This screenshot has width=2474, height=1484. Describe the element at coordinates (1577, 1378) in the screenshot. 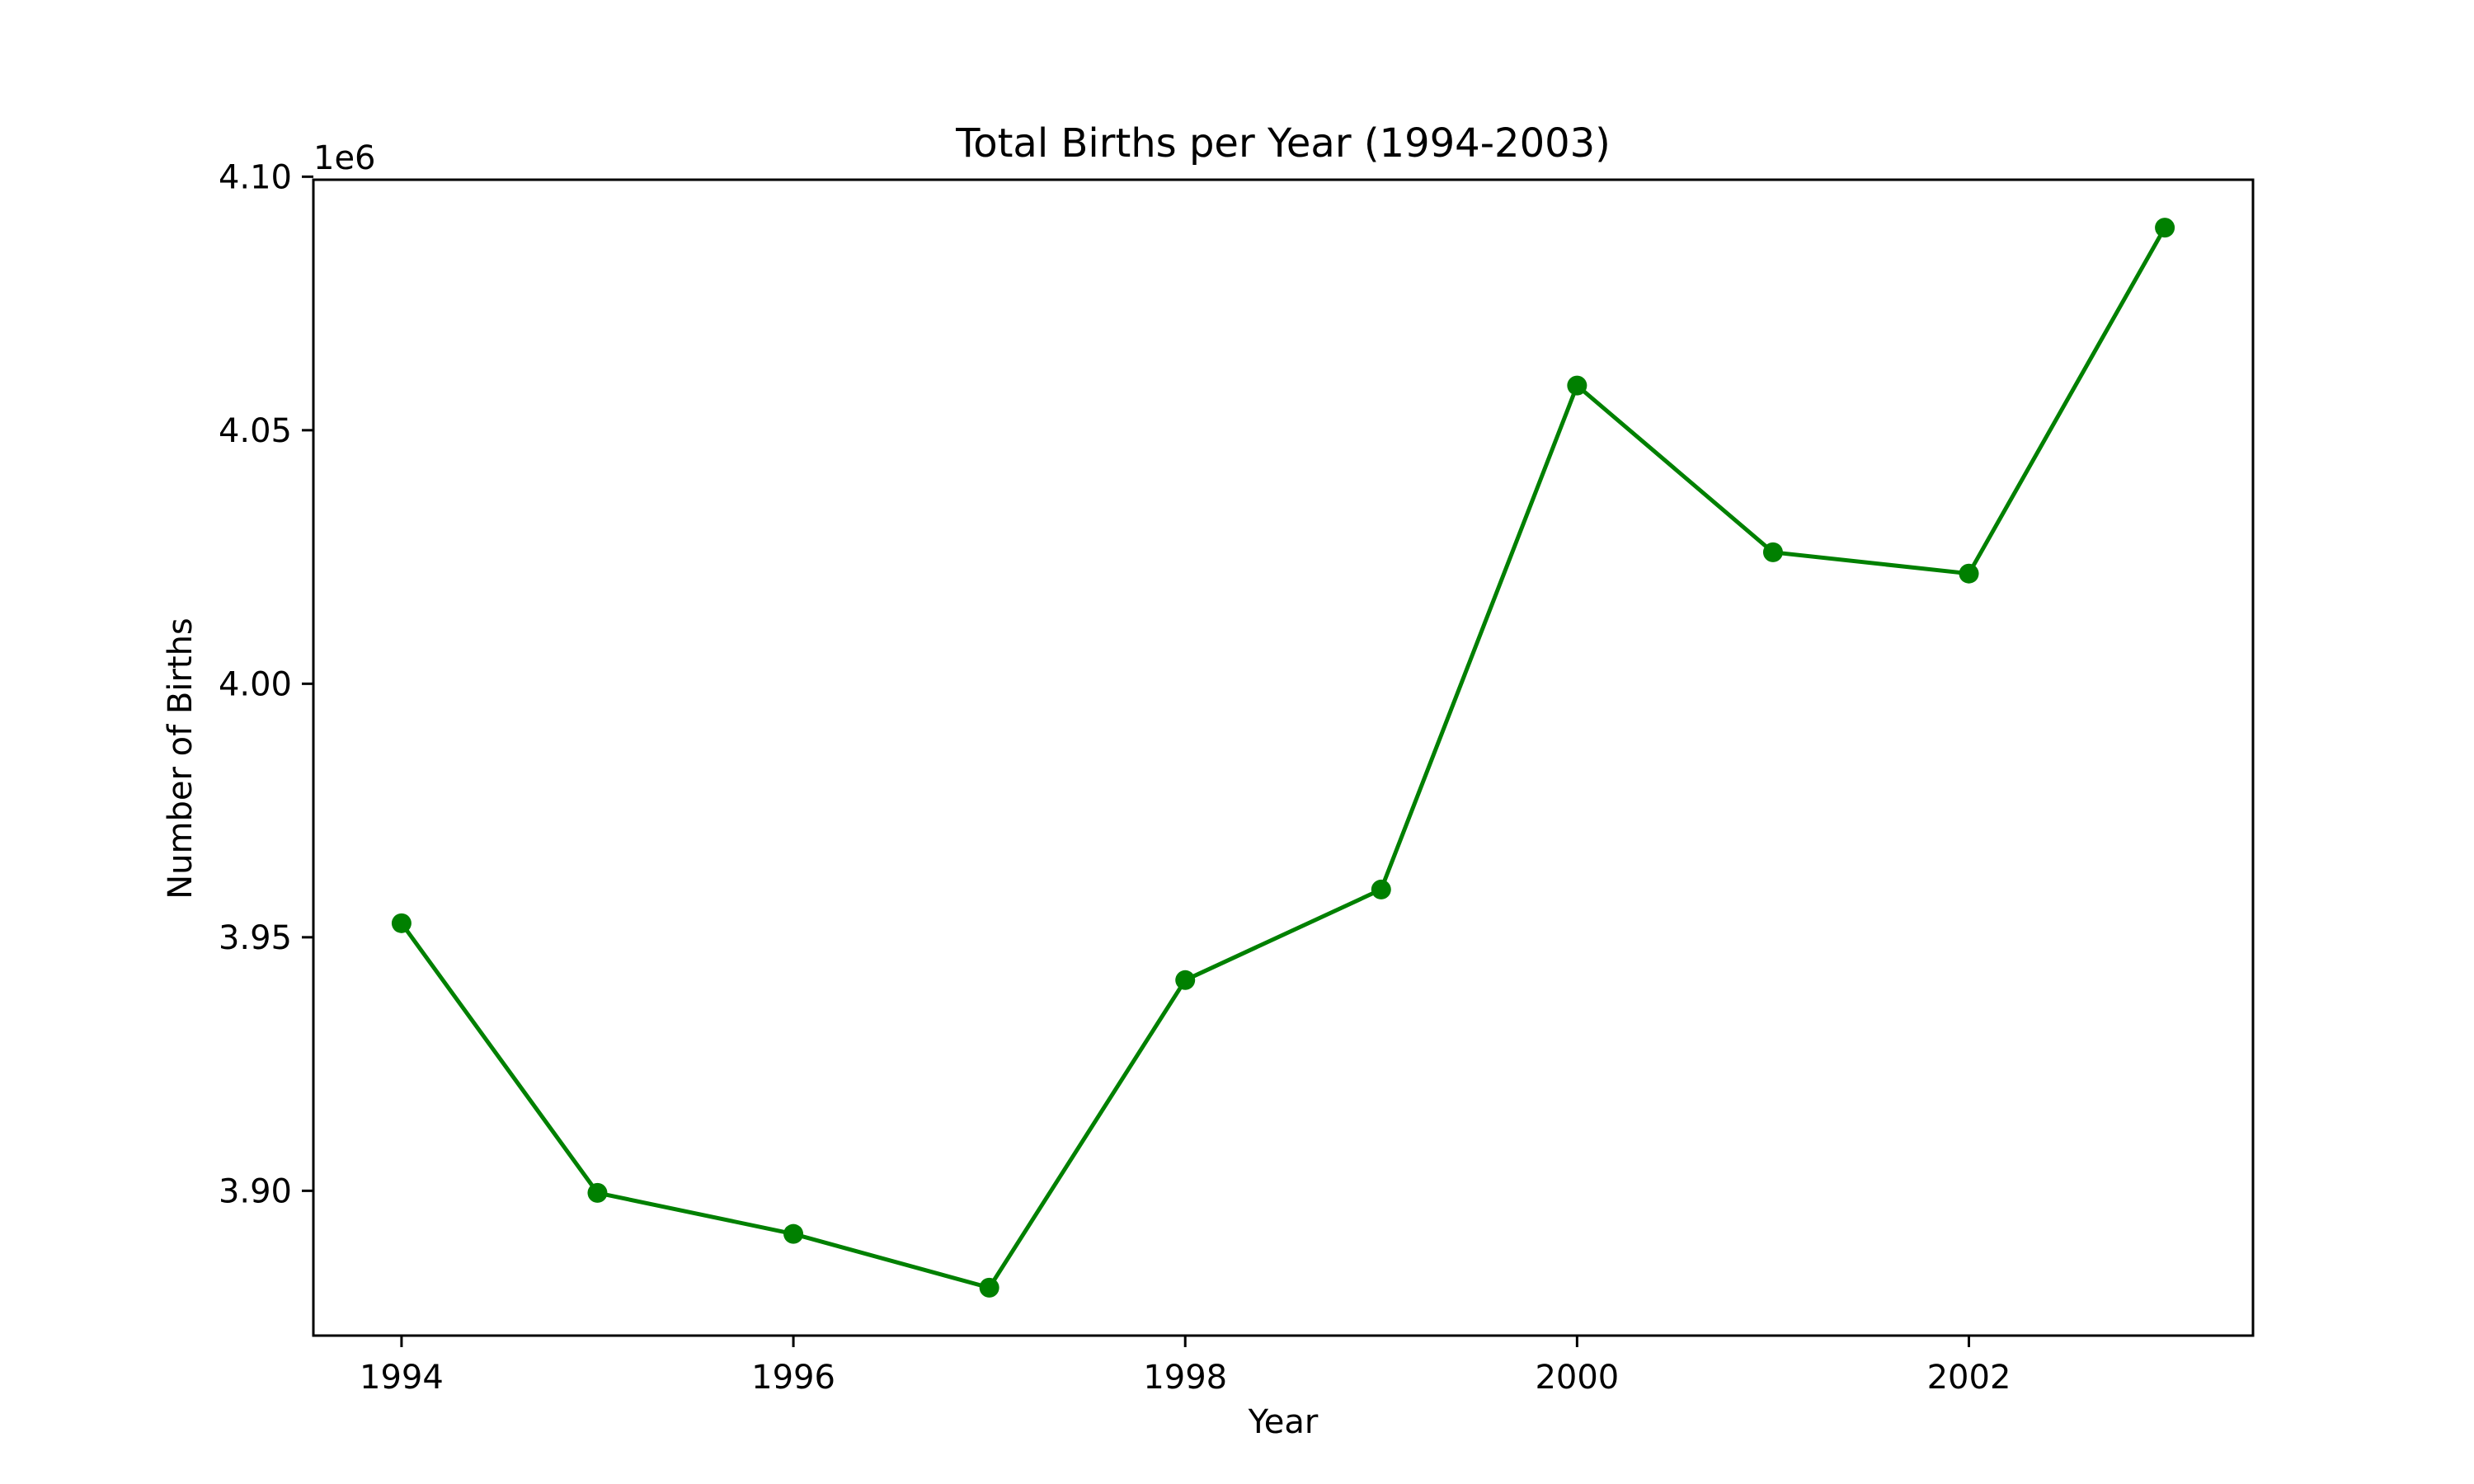

I see `x-tick-label: 2000` at that location.